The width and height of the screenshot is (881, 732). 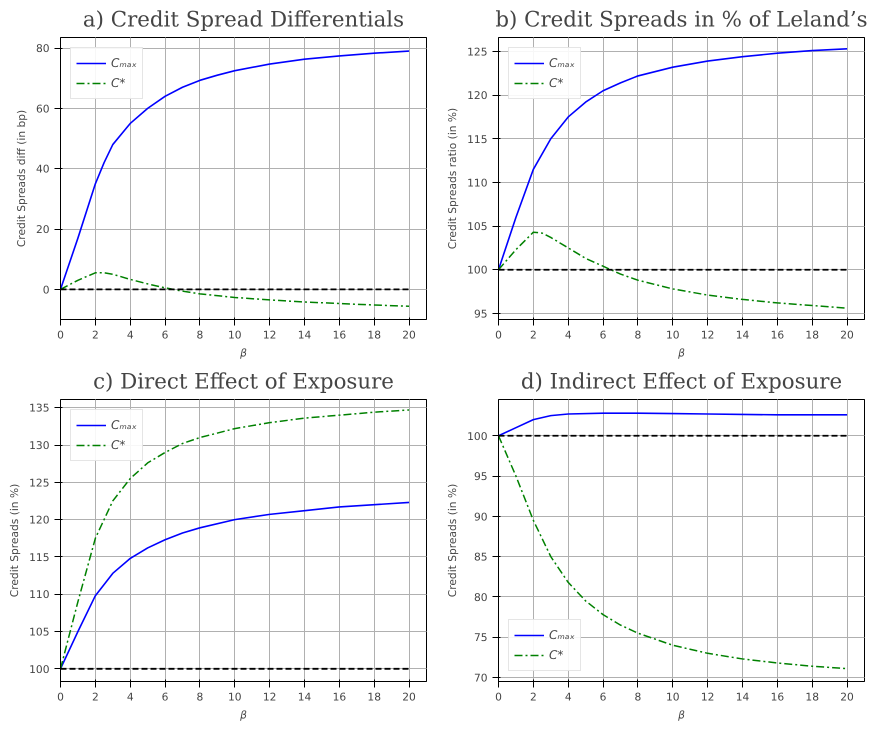 What do you see at coordinates (481, 637) in the screenshot?
I see `y-tick-label: 75` at bounding box center [481, 637].